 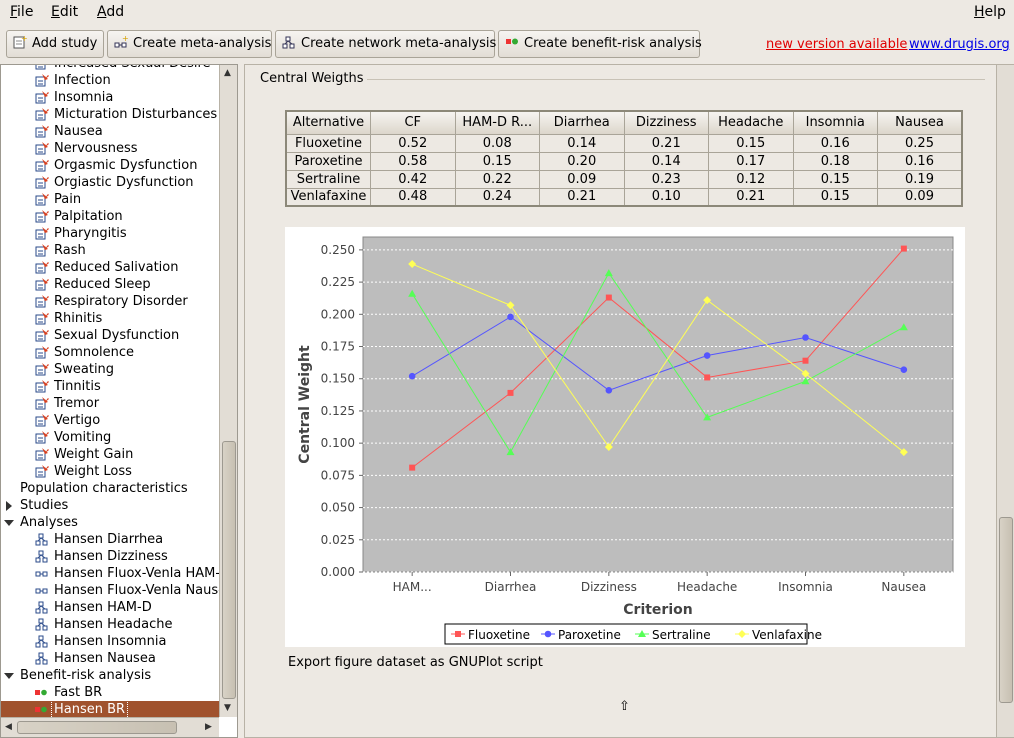 I want to click on tree-vertical-scrollbar: ▲ ▼, so click(x=228, y=391).